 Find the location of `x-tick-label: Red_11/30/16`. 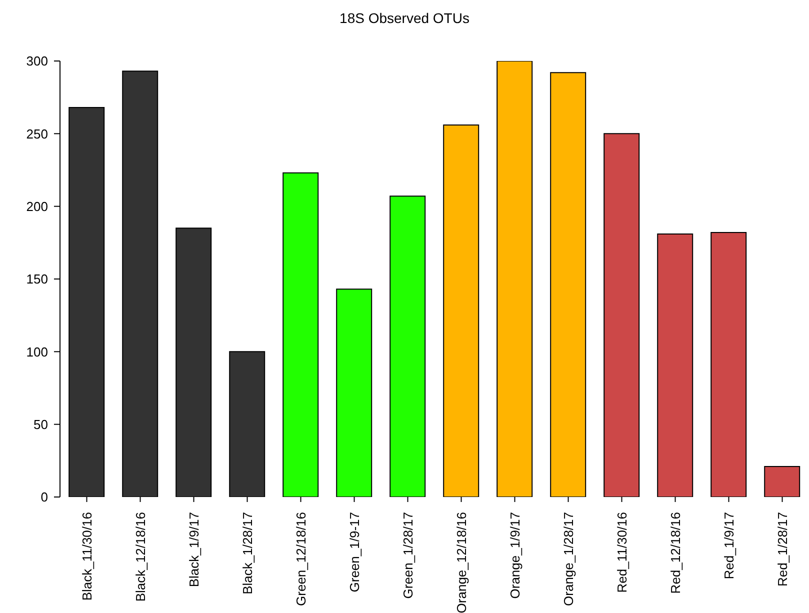

x-tick-label: Red_11/30/16 is located at coordinates (622, 552).